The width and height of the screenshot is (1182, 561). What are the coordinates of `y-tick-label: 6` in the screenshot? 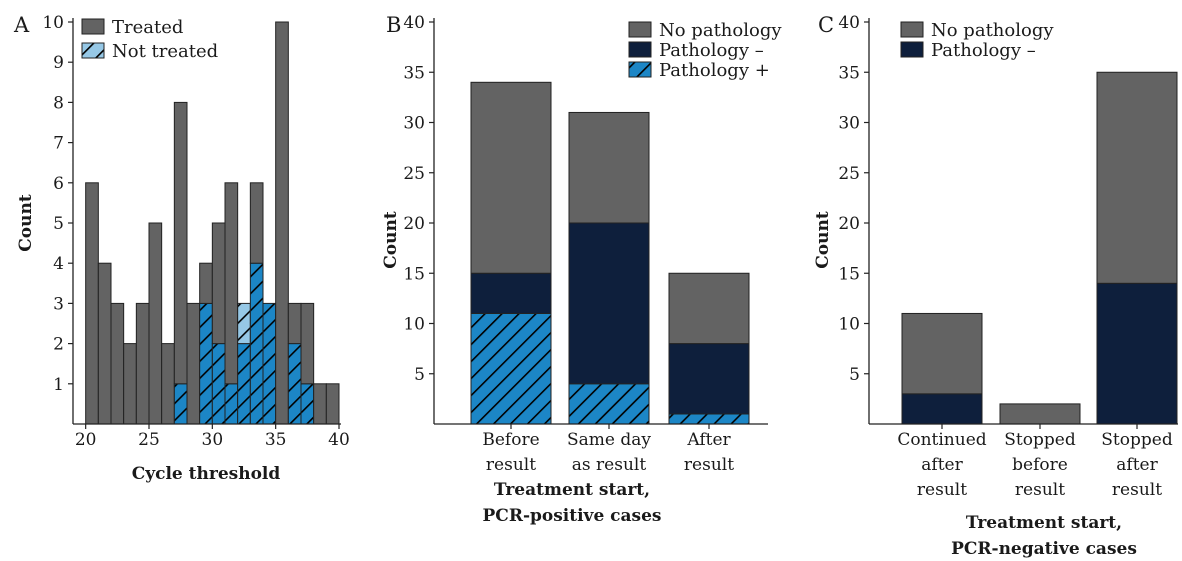 It's located at (58, 184).